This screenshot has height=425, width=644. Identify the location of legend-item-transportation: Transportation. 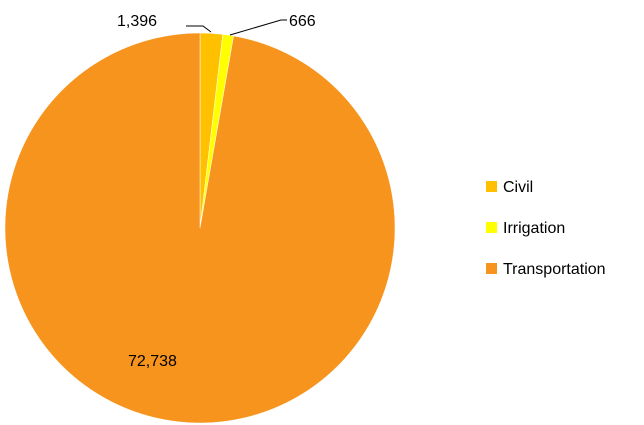
(546, 269).